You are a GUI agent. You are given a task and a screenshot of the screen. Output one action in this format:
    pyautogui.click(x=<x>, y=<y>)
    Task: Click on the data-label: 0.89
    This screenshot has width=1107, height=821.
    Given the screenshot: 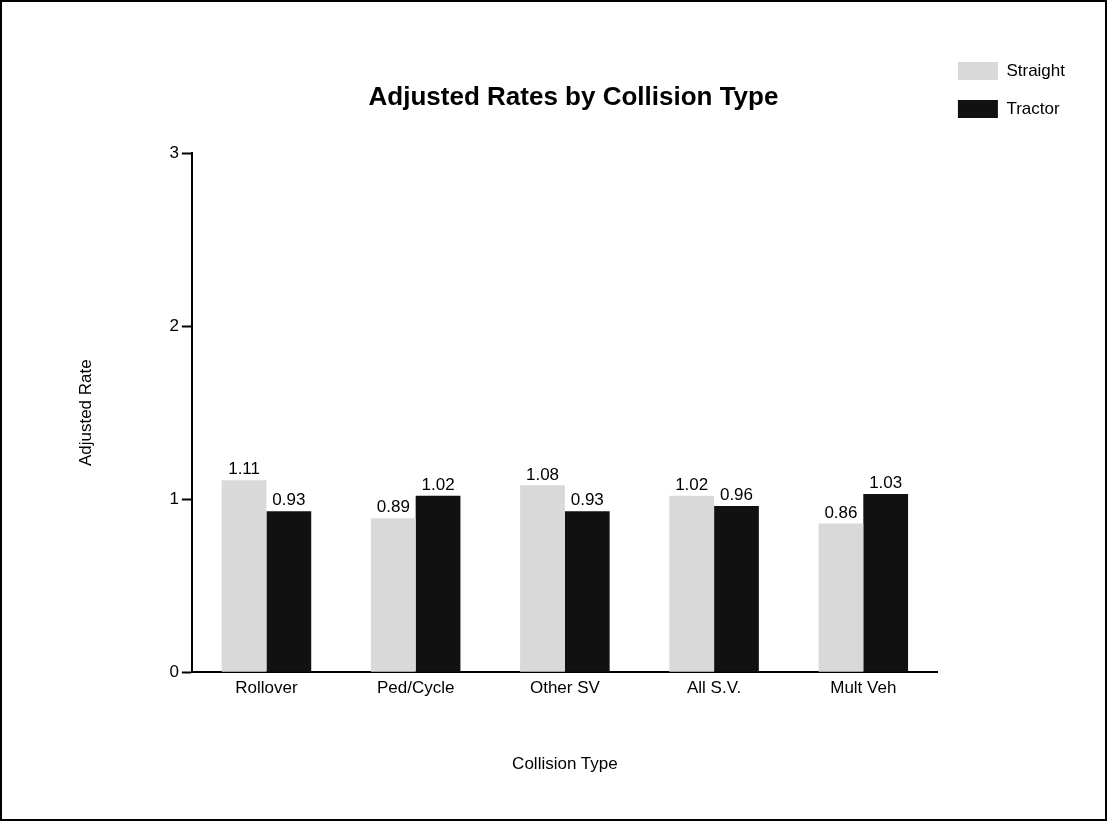 What is the action you would take?
    pyautogui.click(x=393, y=507)
    